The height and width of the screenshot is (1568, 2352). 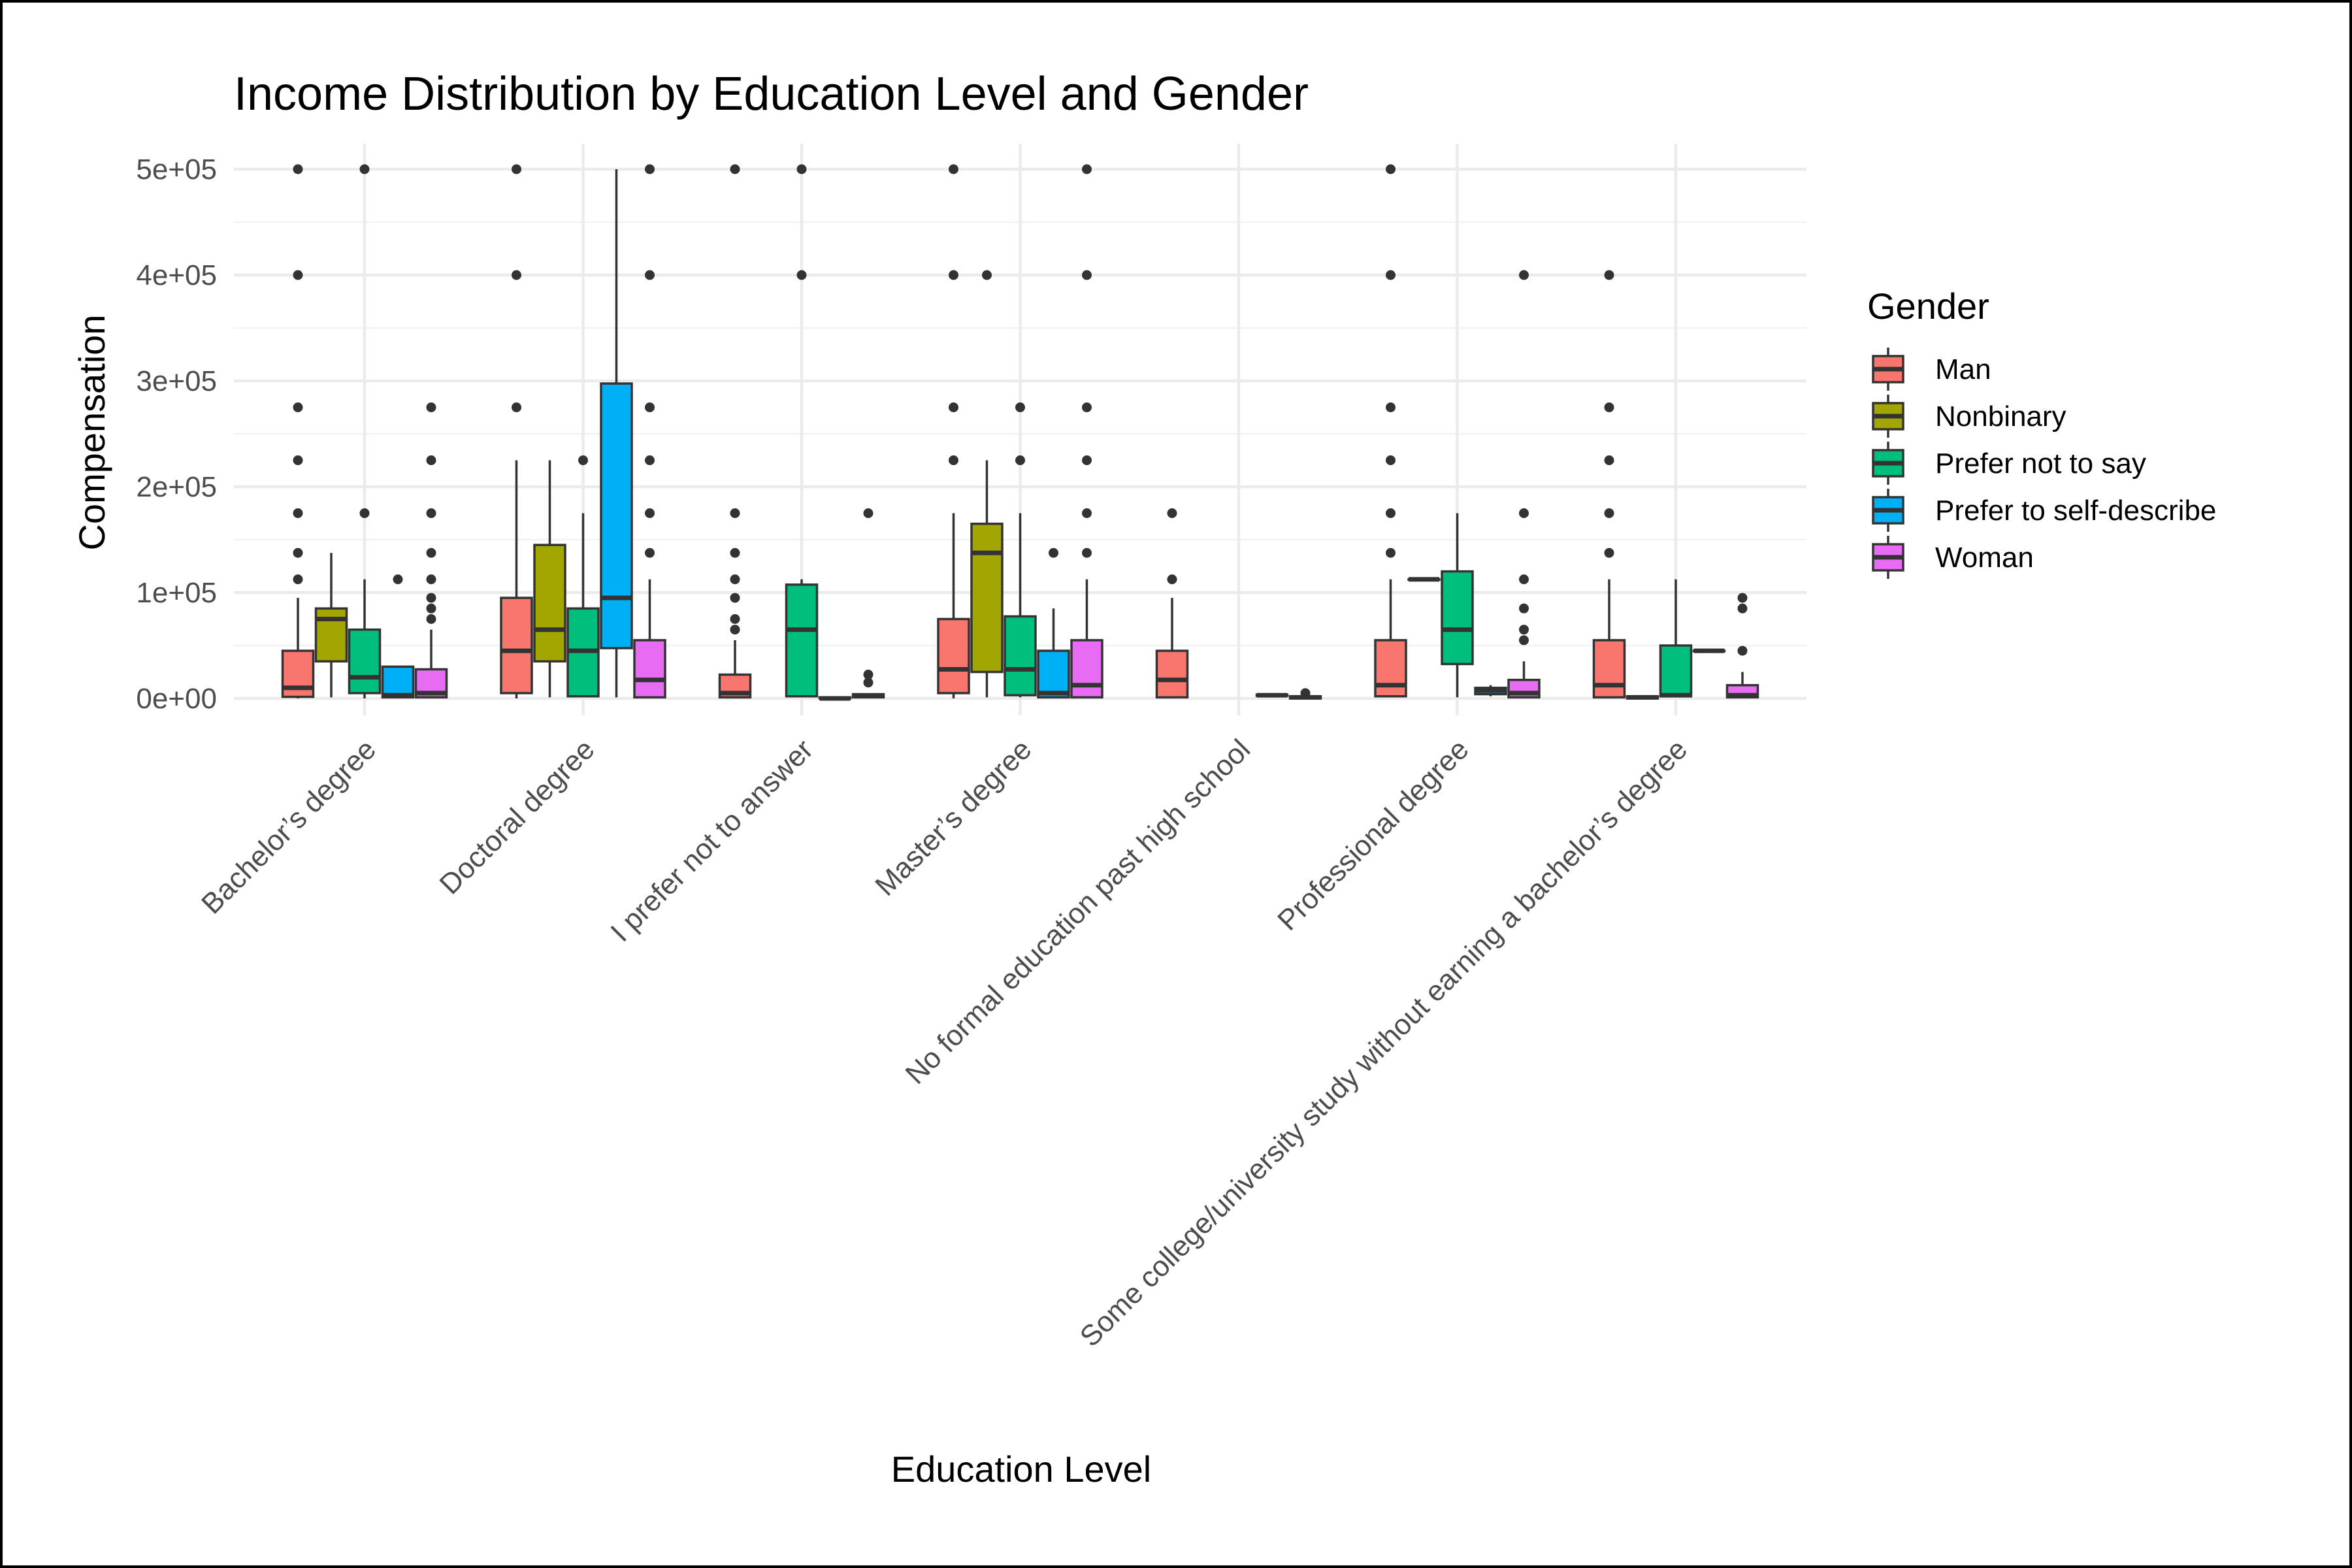 What do you see at coordinates (176, 381) in the screenshot?
I see `y-tick-label: 3e+05` at bounding box center [176, 381].